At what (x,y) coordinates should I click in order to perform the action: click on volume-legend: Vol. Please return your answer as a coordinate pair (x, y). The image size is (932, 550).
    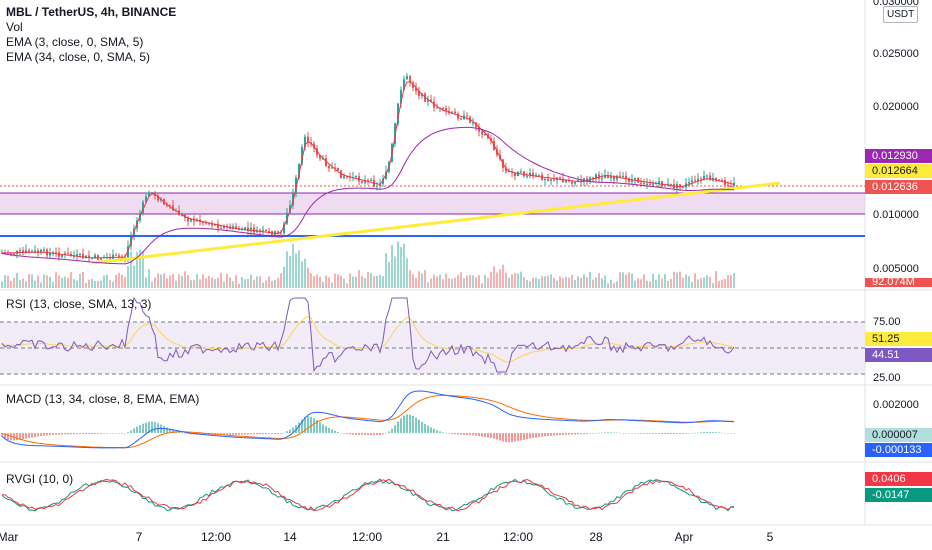
    Looking at the image, I should click on (14, 27).